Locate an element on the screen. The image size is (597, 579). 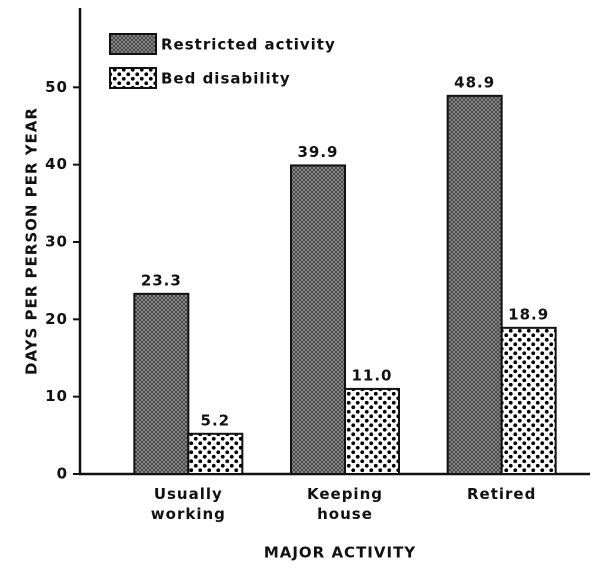
y-tick-label: 20 is located at coordinates (56, 319).